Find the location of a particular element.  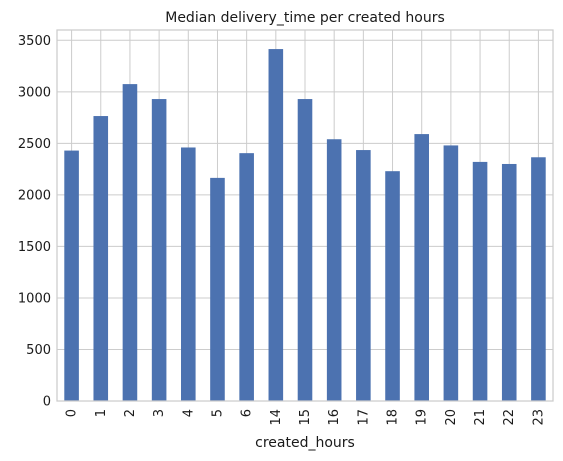

x-axis-label: created_hours is located at coordinates (305, 443).